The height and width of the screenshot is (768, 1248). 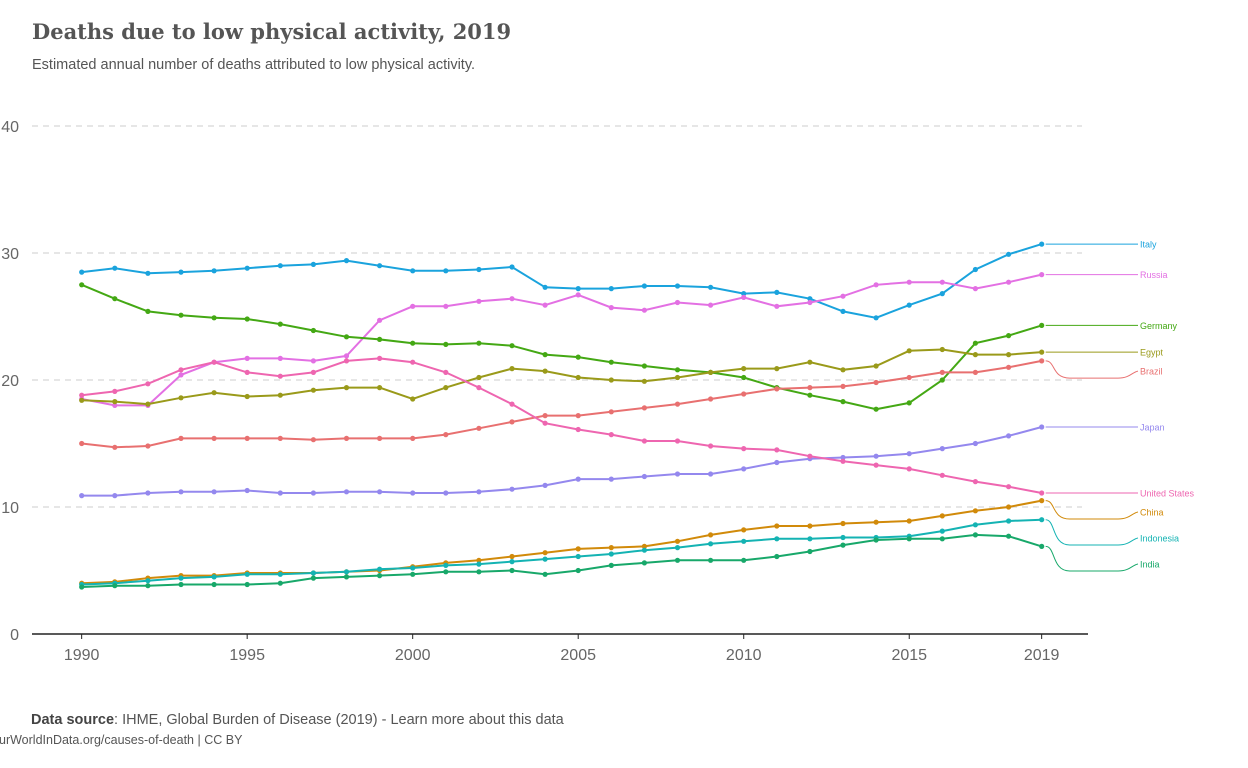 I want to click on data-point-russia-2007, so click(x=644, y=310).